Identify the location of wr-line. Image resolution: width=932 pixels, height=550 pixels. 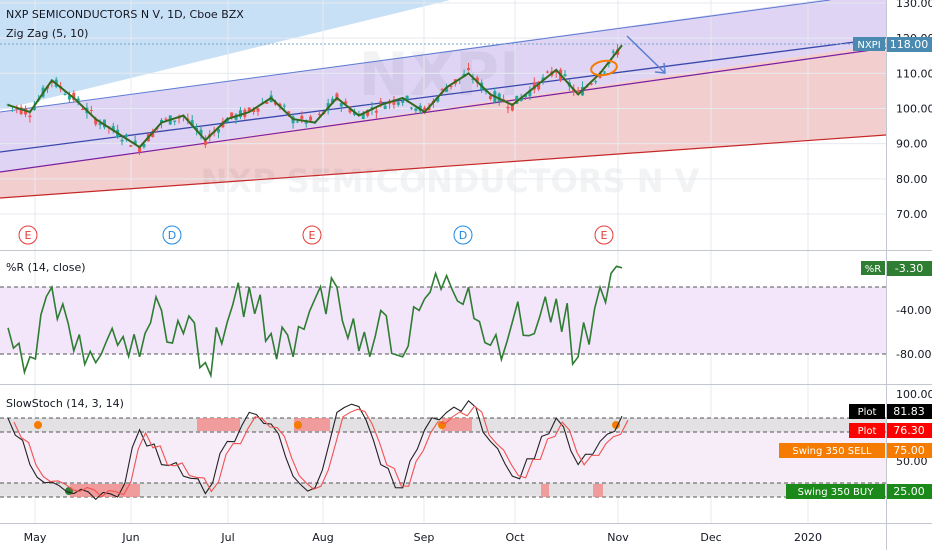
(315, 322).